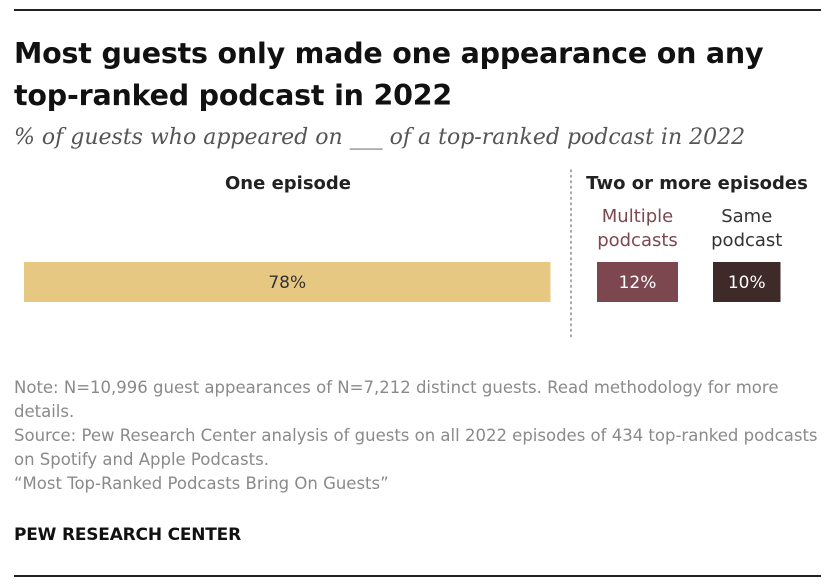  I want to click on bar-same-podcast, so click(747, 282).